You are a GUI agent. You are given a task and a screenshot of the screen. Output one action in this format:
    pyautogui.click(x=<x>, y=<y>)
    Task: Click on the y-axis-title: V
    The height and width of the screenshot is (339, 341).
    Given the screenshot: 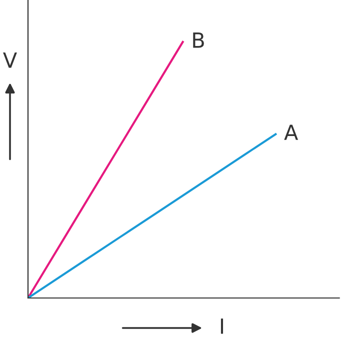 What is the action you would take?
    pyautogui.click(x=10, y=60)
    